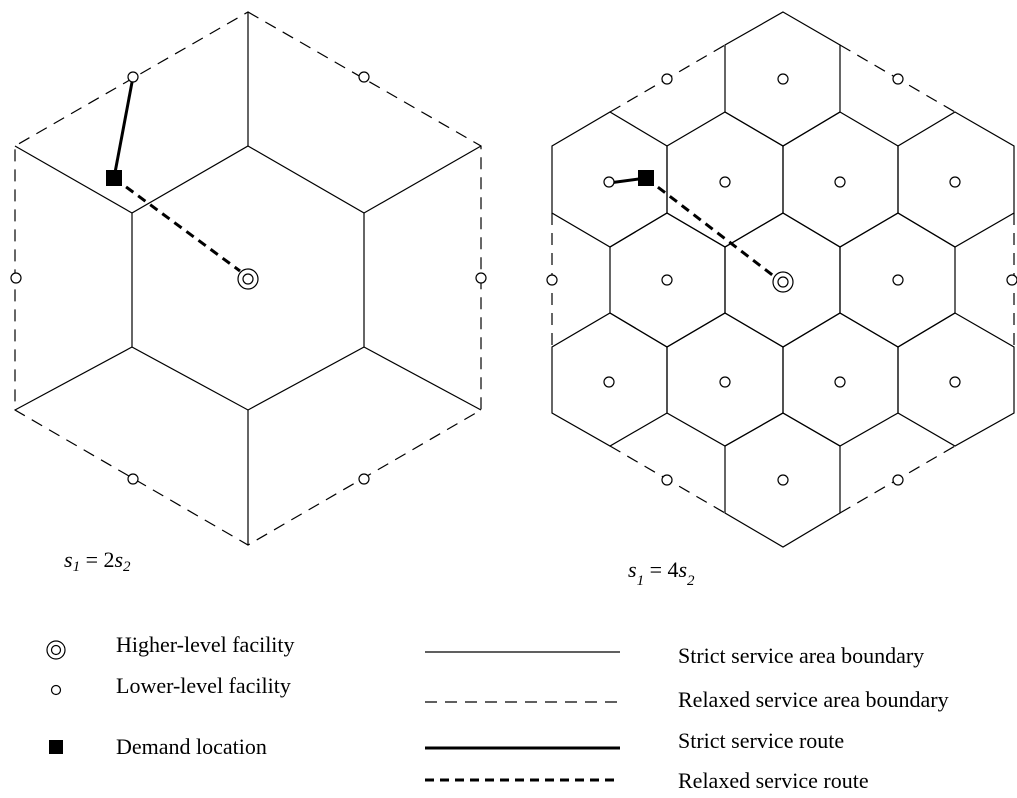  I want to click on legend-higher-level-facility: Higher-level facility, so click(205, 644).